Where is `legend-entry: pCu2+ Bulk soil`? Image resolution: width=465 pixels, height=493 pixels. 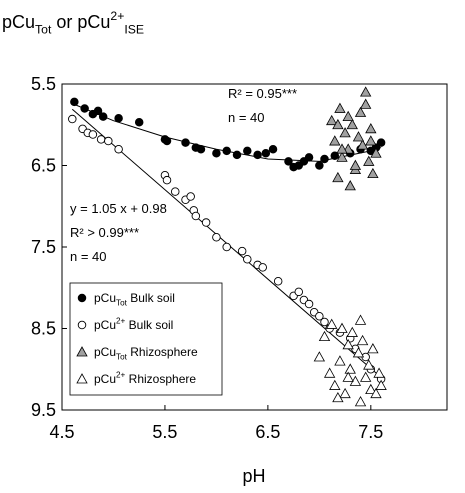 legend-entry: pCu2+ Bulk soil is located at coordinates (133, 324).